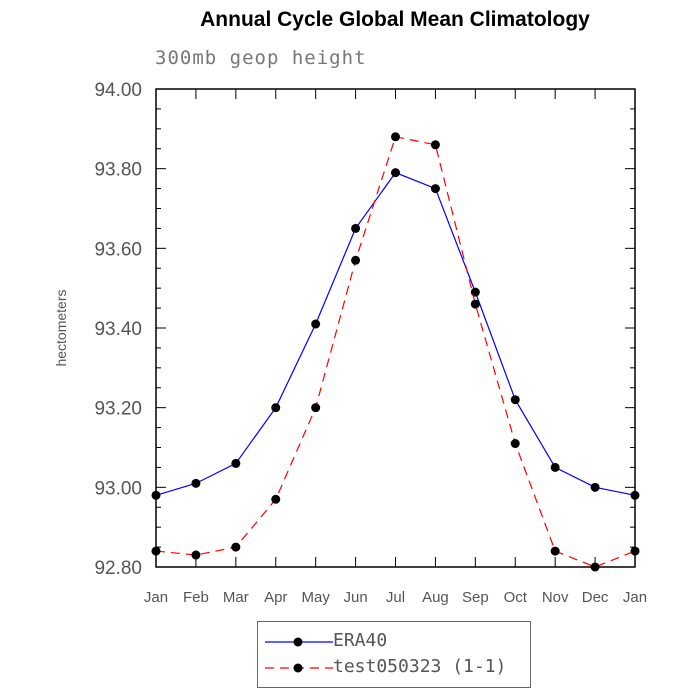  I want to click on legend-swatch-test, so click(299, 668).